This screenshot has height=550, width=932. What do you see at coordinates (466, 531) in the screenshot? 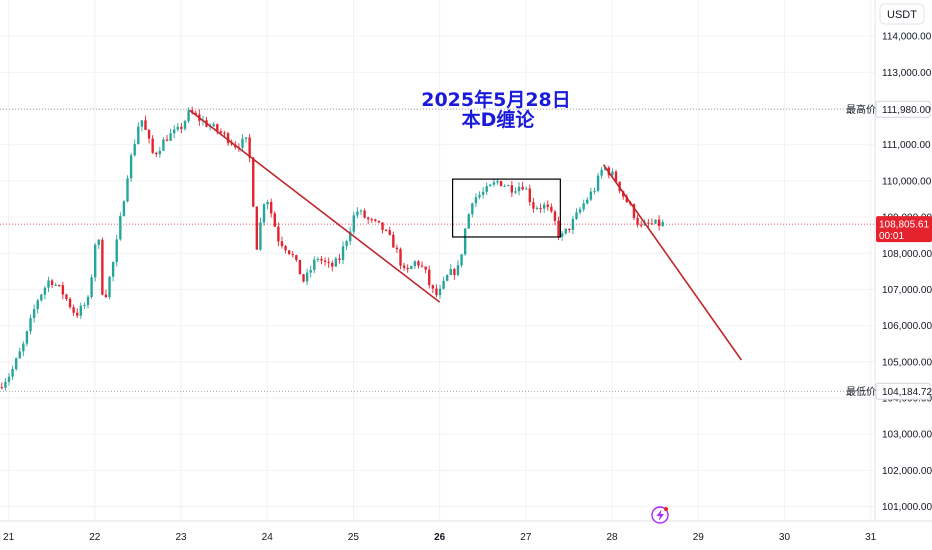
I see `time-scale: 21 22 23 24 25 26 27 28 29 30 31` at bounding box center [466, 531].